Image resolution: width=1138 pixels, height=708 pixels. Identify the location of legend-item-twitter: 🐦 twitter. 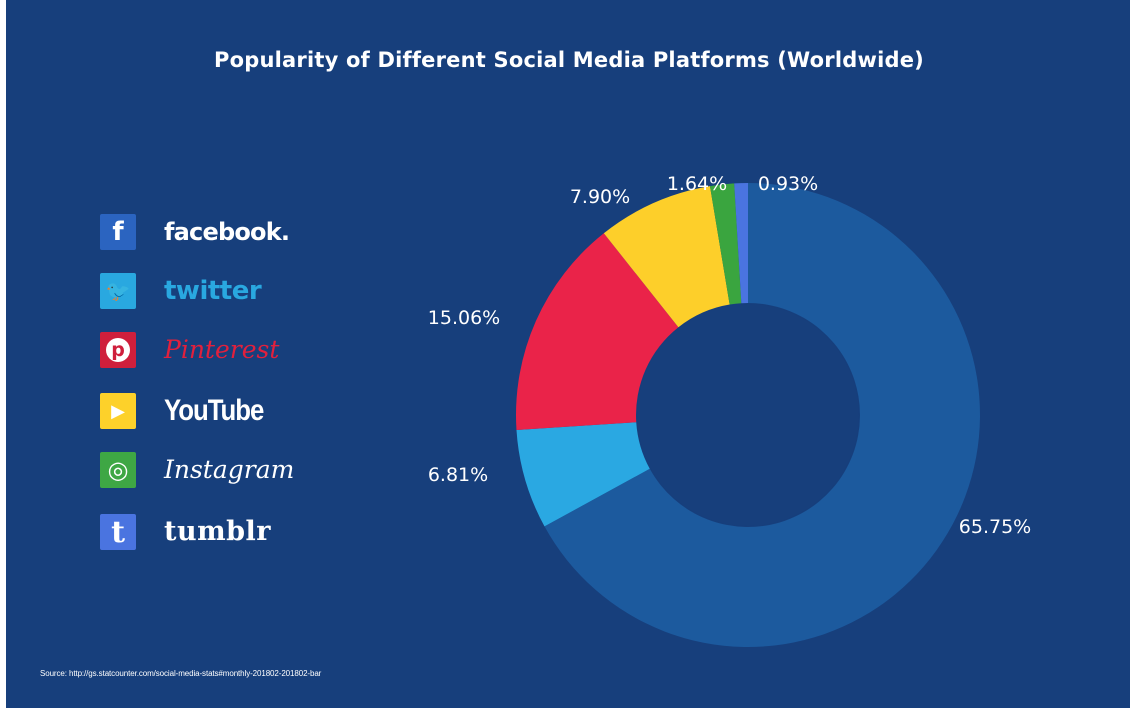
(181, 291).